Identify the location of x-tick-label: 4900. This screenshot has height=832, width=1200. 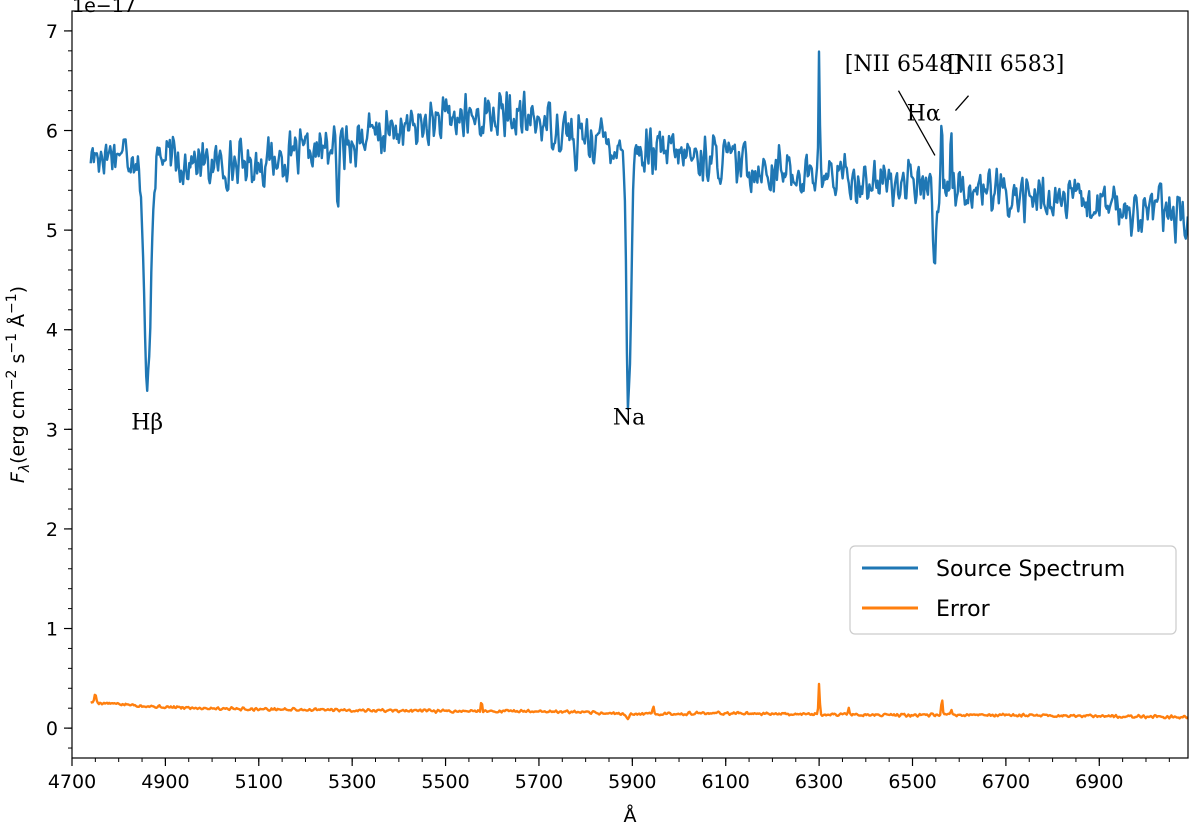
(165, 782).